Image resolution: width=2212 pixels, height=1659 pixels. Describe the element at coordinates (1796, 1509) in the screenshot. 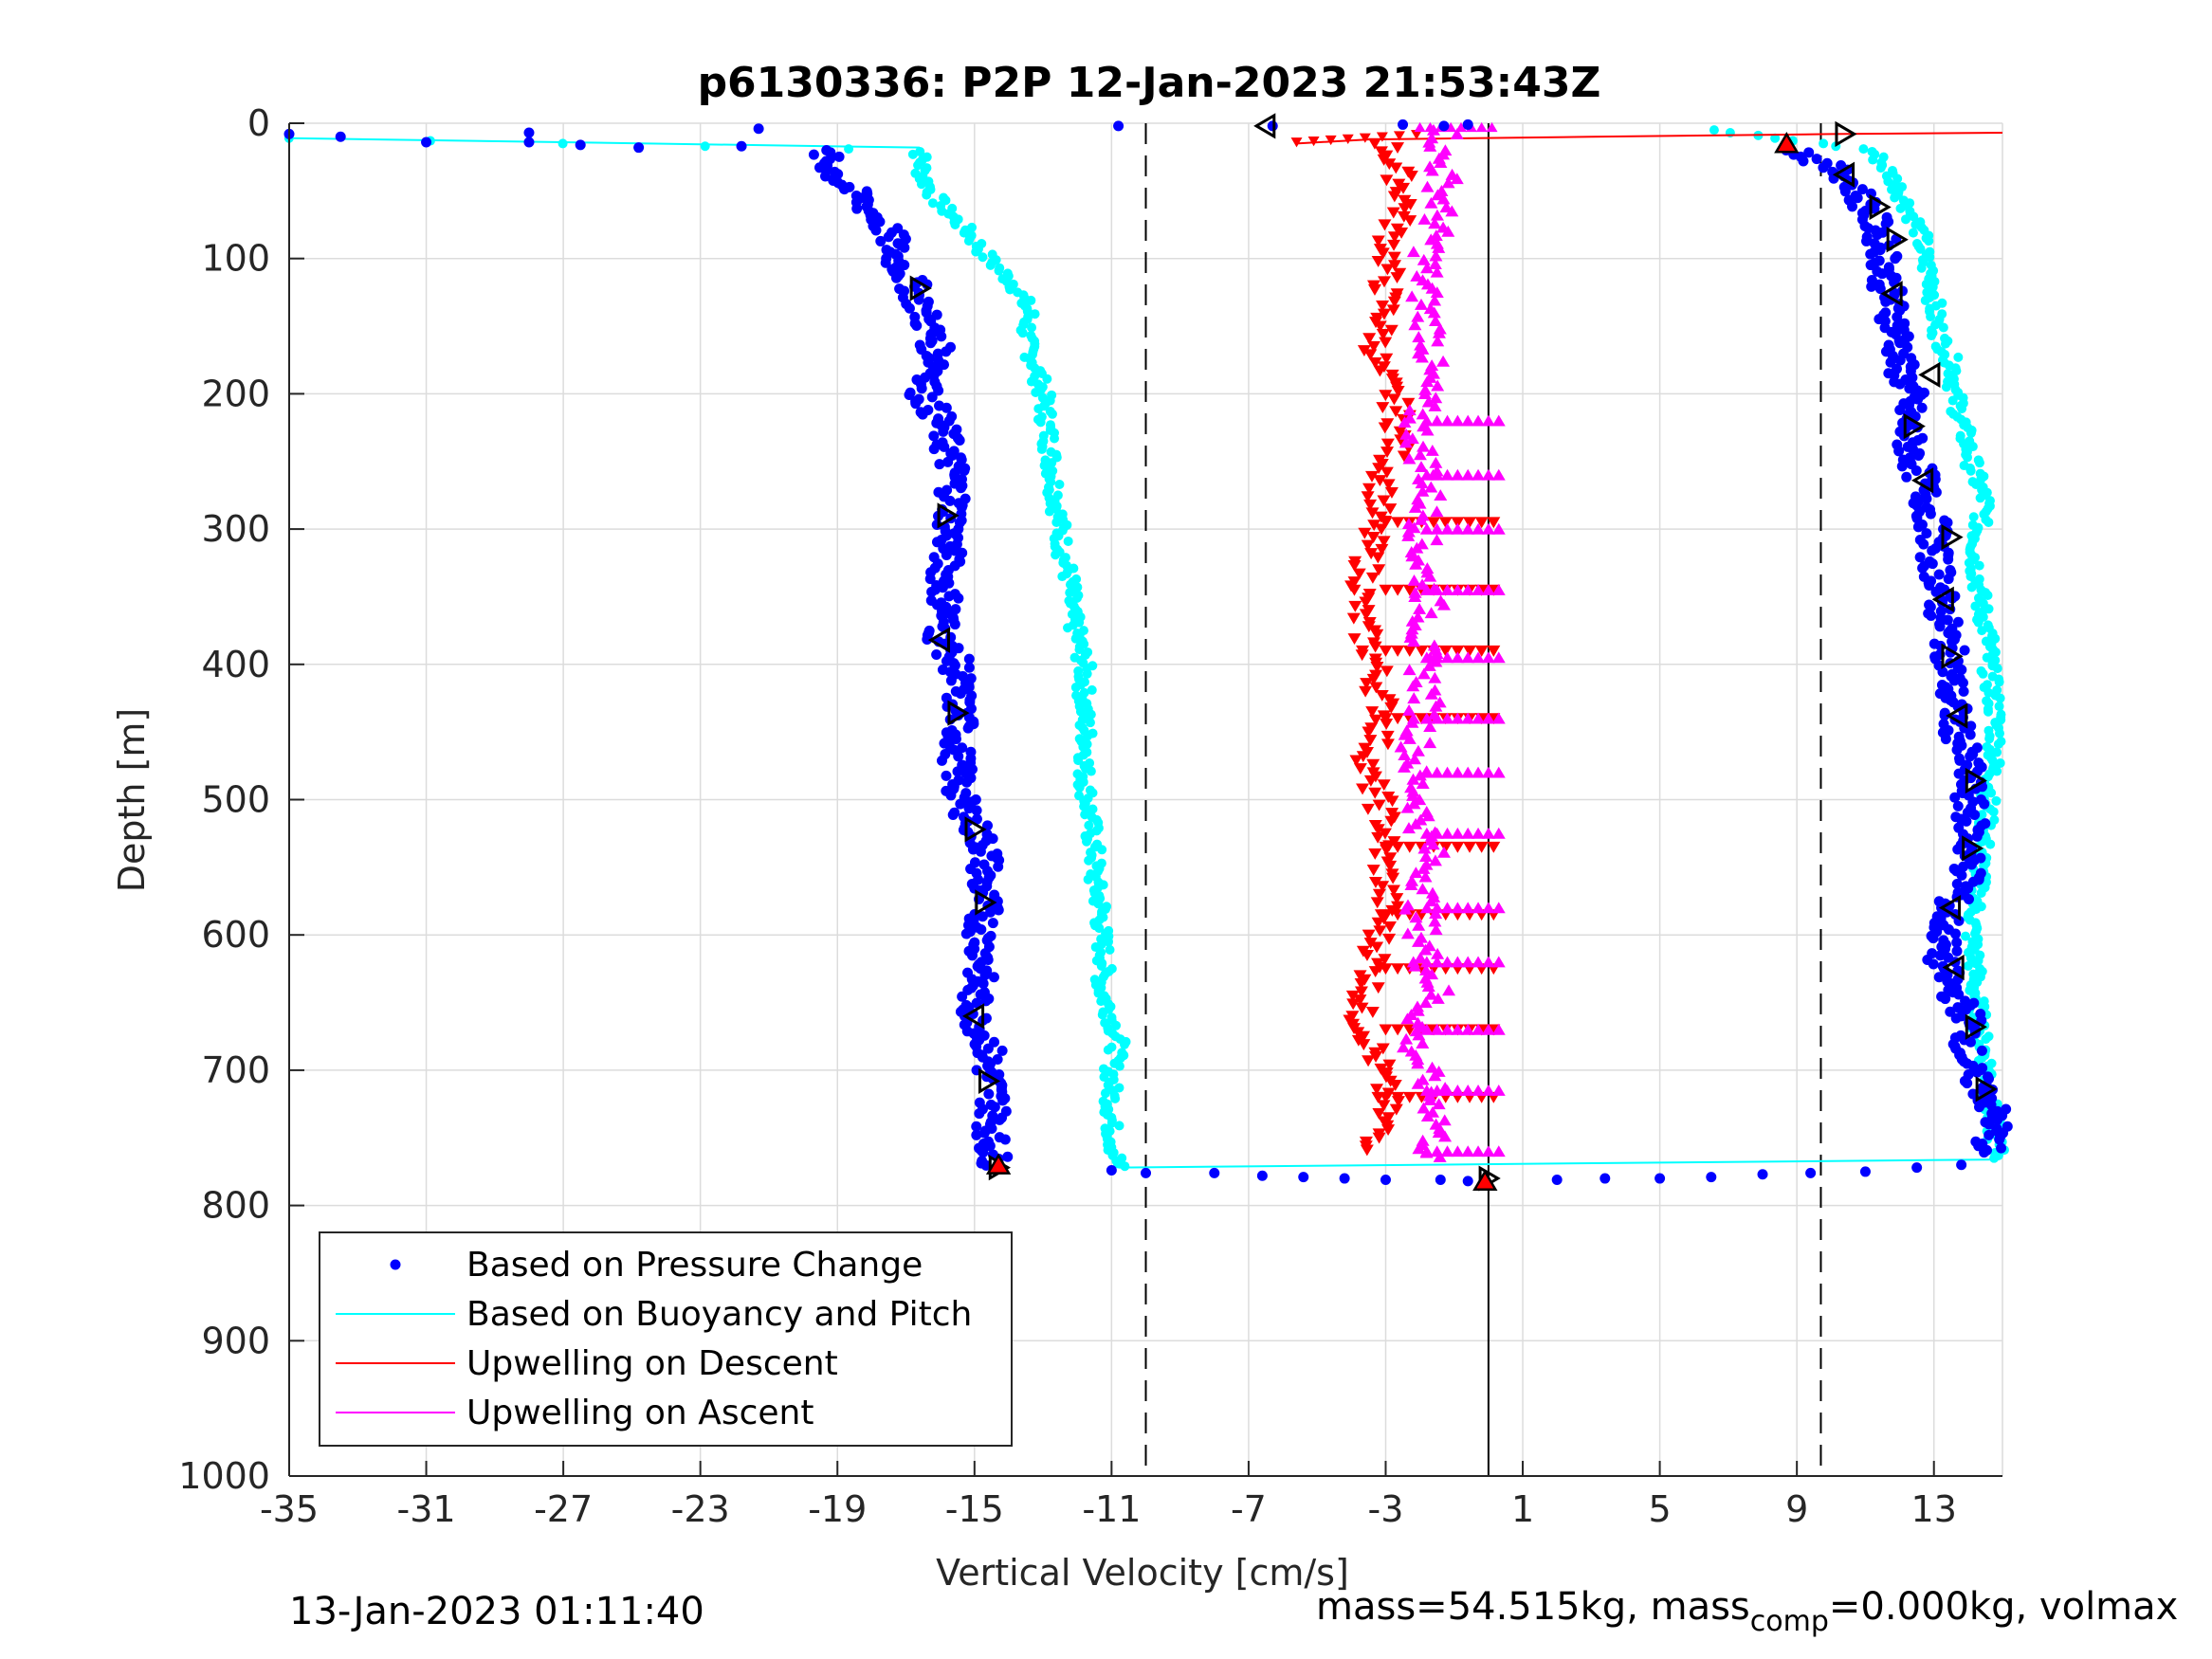

I see `x-tick-label: 9` at that location.